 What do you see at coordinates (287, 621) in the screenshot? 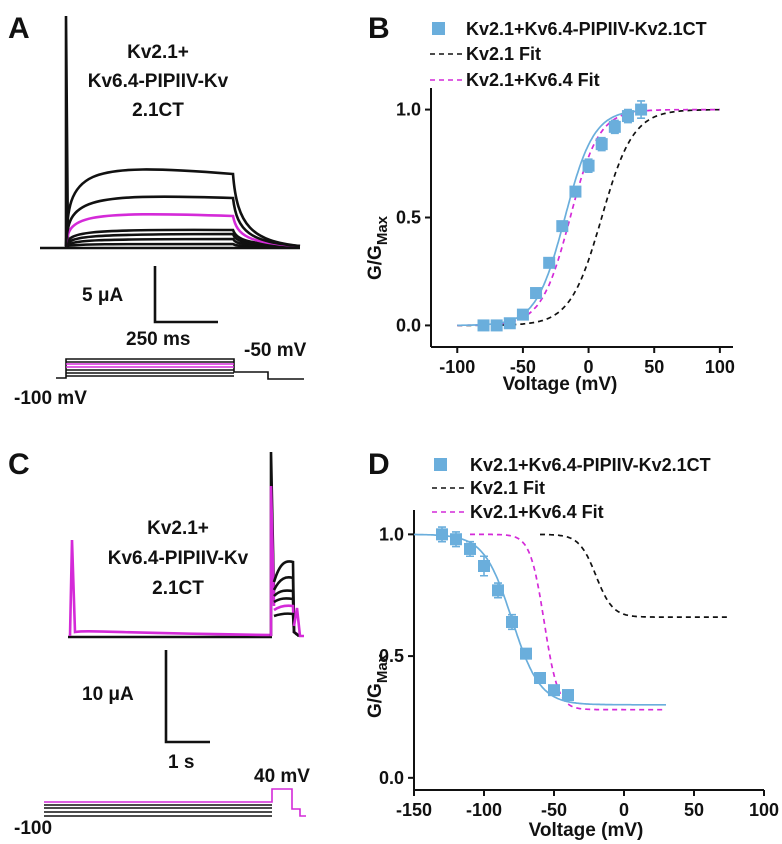
I see `panel-c-test-trace-magenta` at bounding box center [287, 621].